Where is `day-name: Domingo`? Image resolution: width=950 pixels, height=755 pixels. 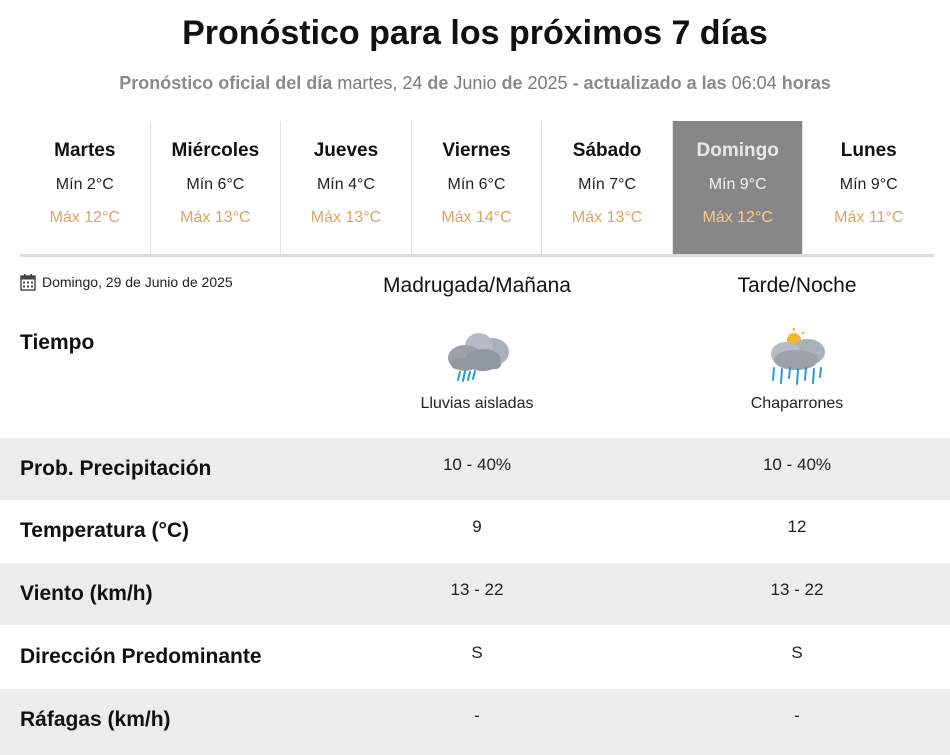 day-name: Domingo is located at coordinates (737, 150).